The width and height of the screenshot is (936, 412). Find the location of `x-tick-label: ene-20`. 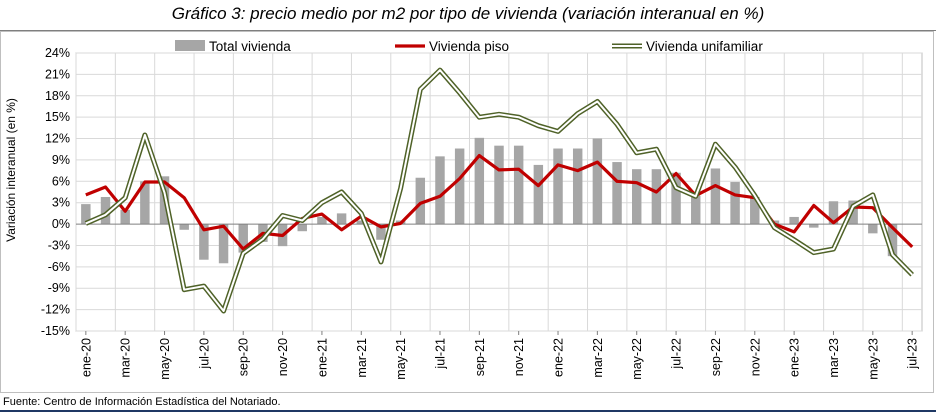

x-tick-label: ene-20 is located at coordinates (86, 357).